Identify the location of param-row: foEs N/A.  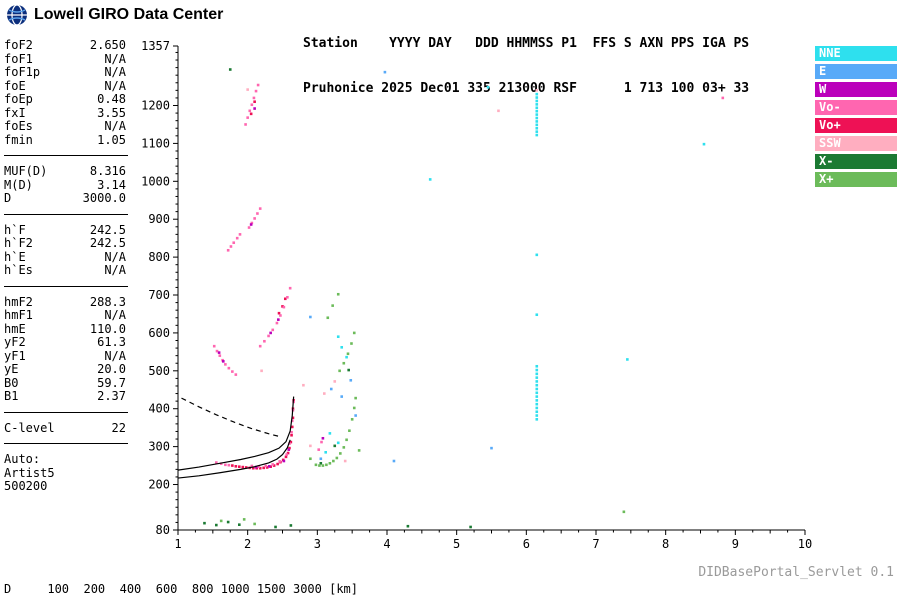
(65, 126).